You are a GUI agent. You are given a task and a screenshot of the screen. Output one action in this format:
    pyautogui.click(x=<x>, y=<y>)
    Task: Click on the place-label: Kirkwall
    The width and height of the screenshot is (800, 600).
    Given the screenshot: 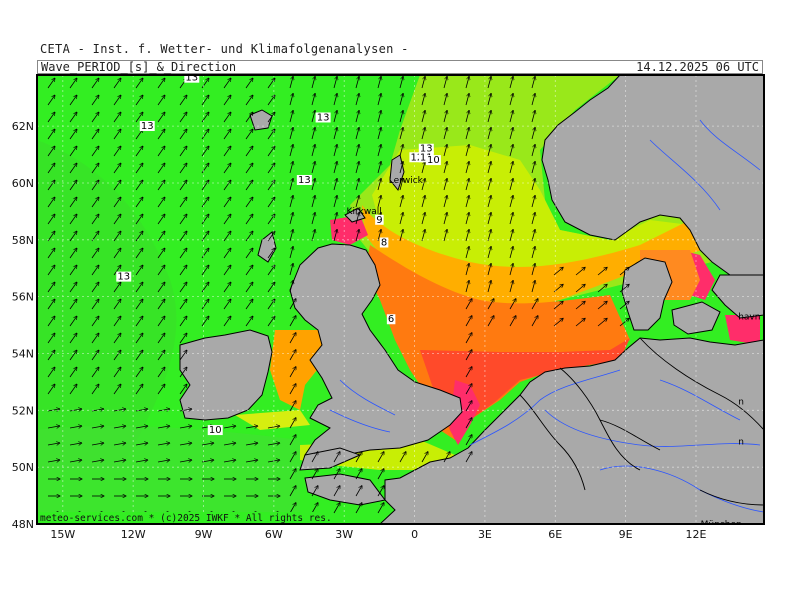 What is the action you would take?
    pyautogui.click(x=364, y=212)
    